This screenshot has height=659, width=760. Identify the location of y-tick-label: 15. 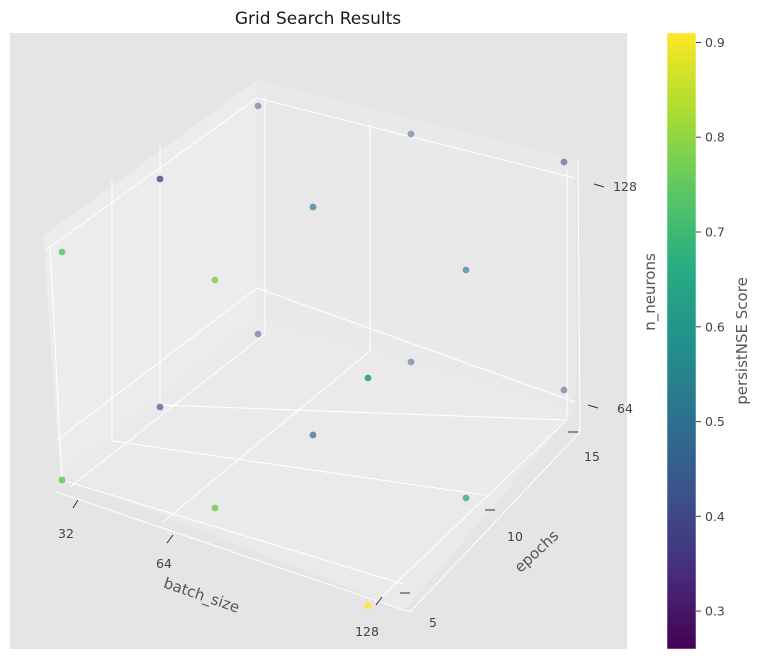
(592, 456).